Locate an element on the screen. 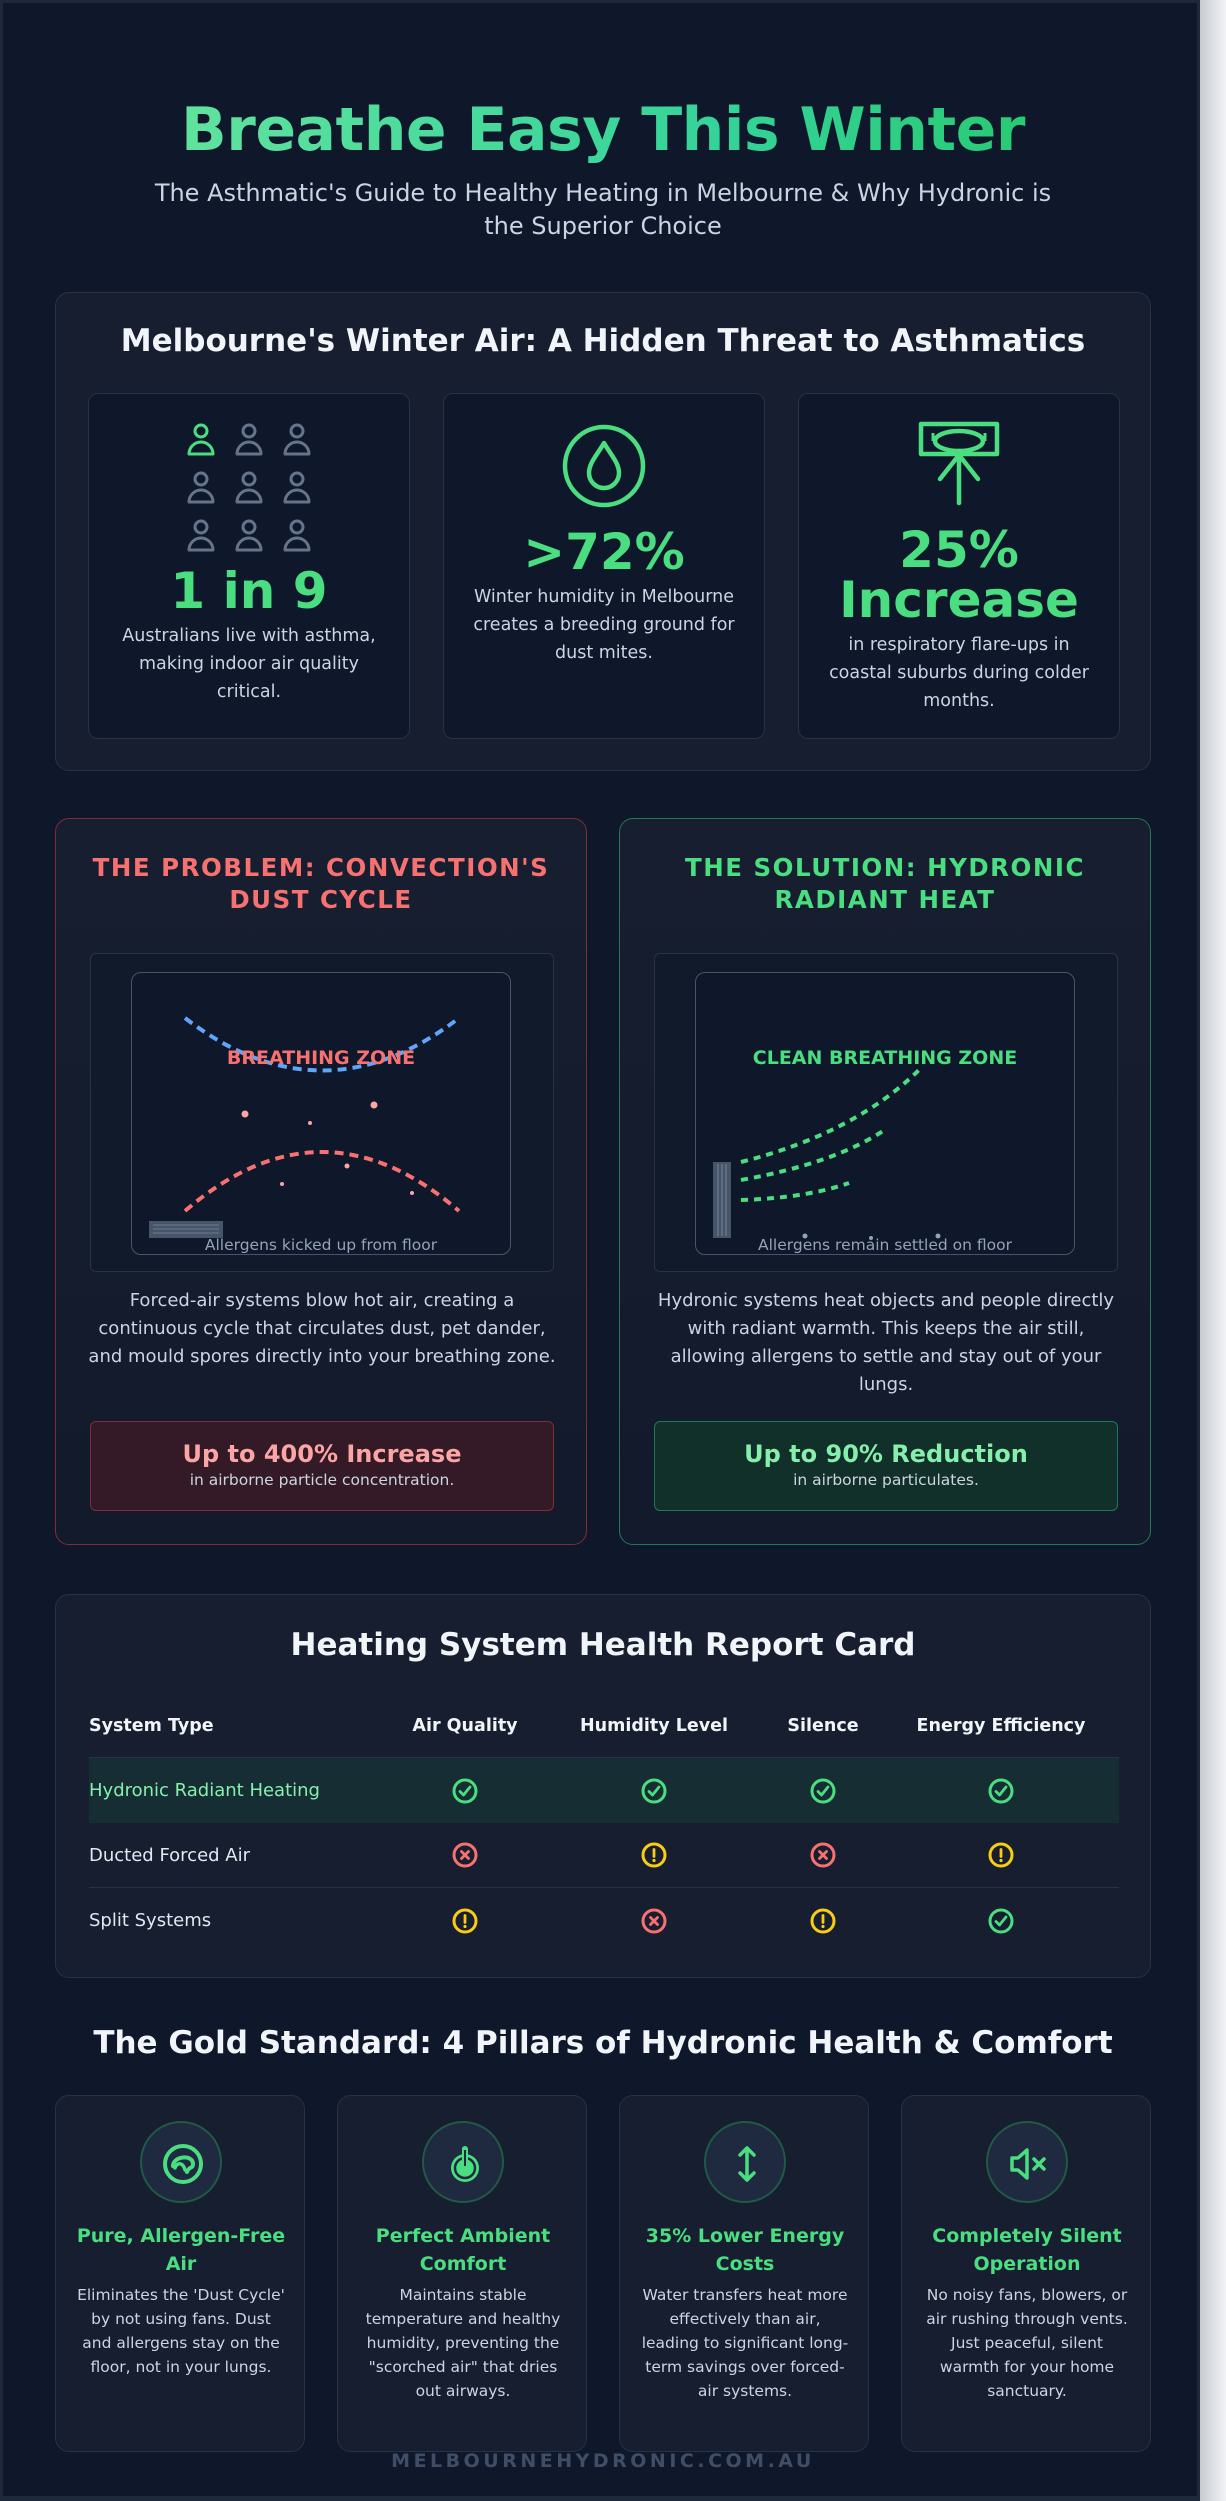 The height and width of the screenshot is (2501, 1226). pillar-title: Pure, Allergen-Free Air is located at coordinates (181, 2250).